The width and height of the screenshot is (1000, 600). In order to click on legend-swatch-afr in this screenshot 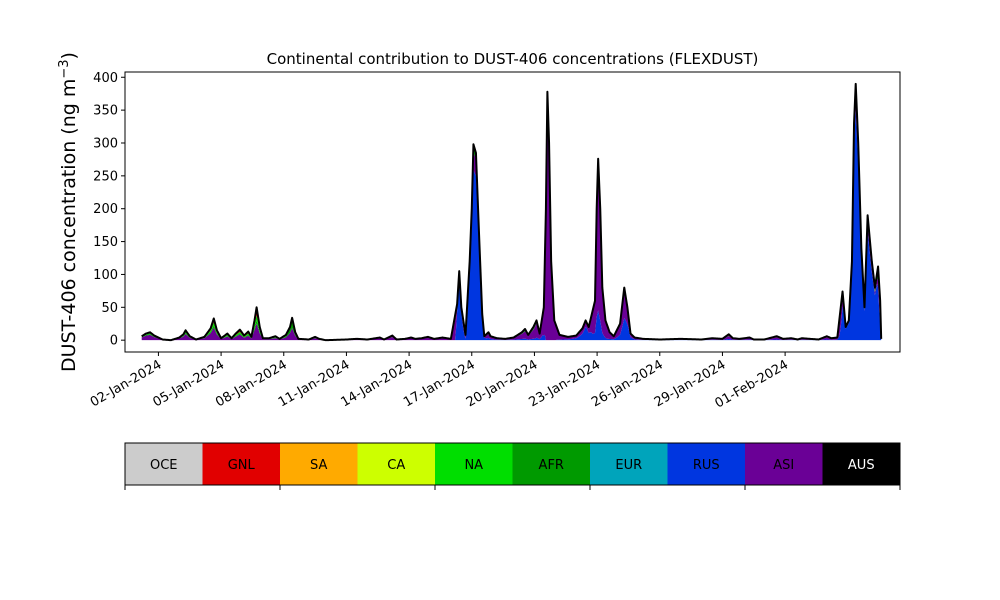, I will do `click(551, 464)`.